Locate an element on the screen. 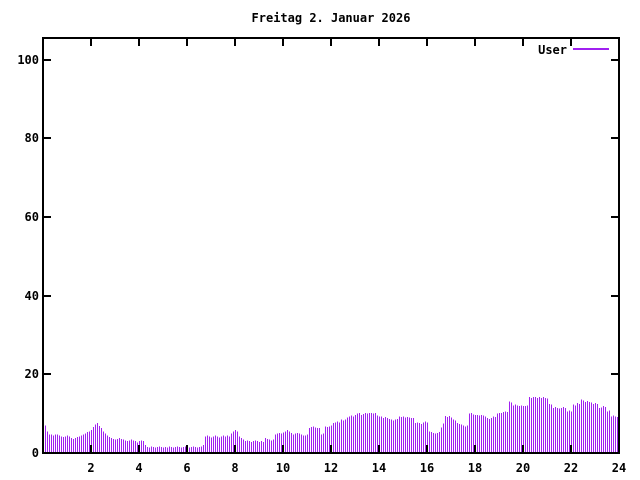 This screenshot has width=640, height=480. legend-line-sample is located at coordinates (591, 49).